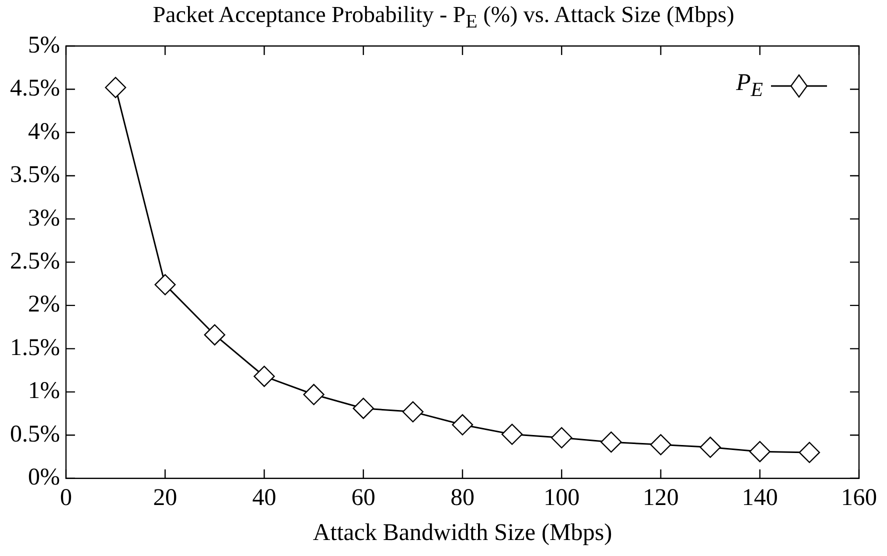 The width and height of the screenshot is (887, 556). I want to click on x-tick-label: 160, so click(859, 498).